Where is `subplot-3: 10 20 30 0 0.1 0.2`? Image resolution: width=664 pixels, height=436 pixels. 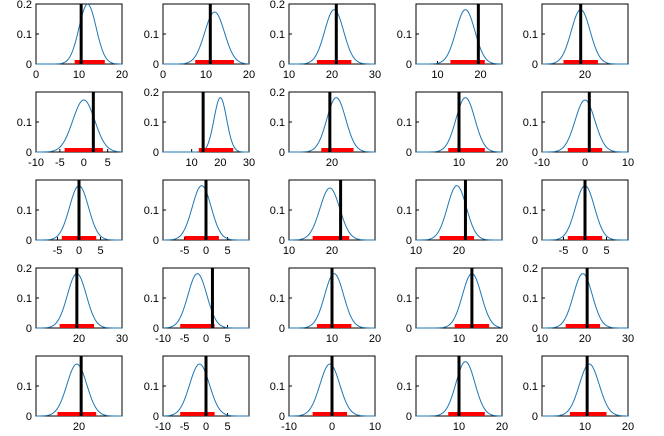
subplot-3: 10 20 30 0 0.1 0.2 is located at coordinates (325, 40).